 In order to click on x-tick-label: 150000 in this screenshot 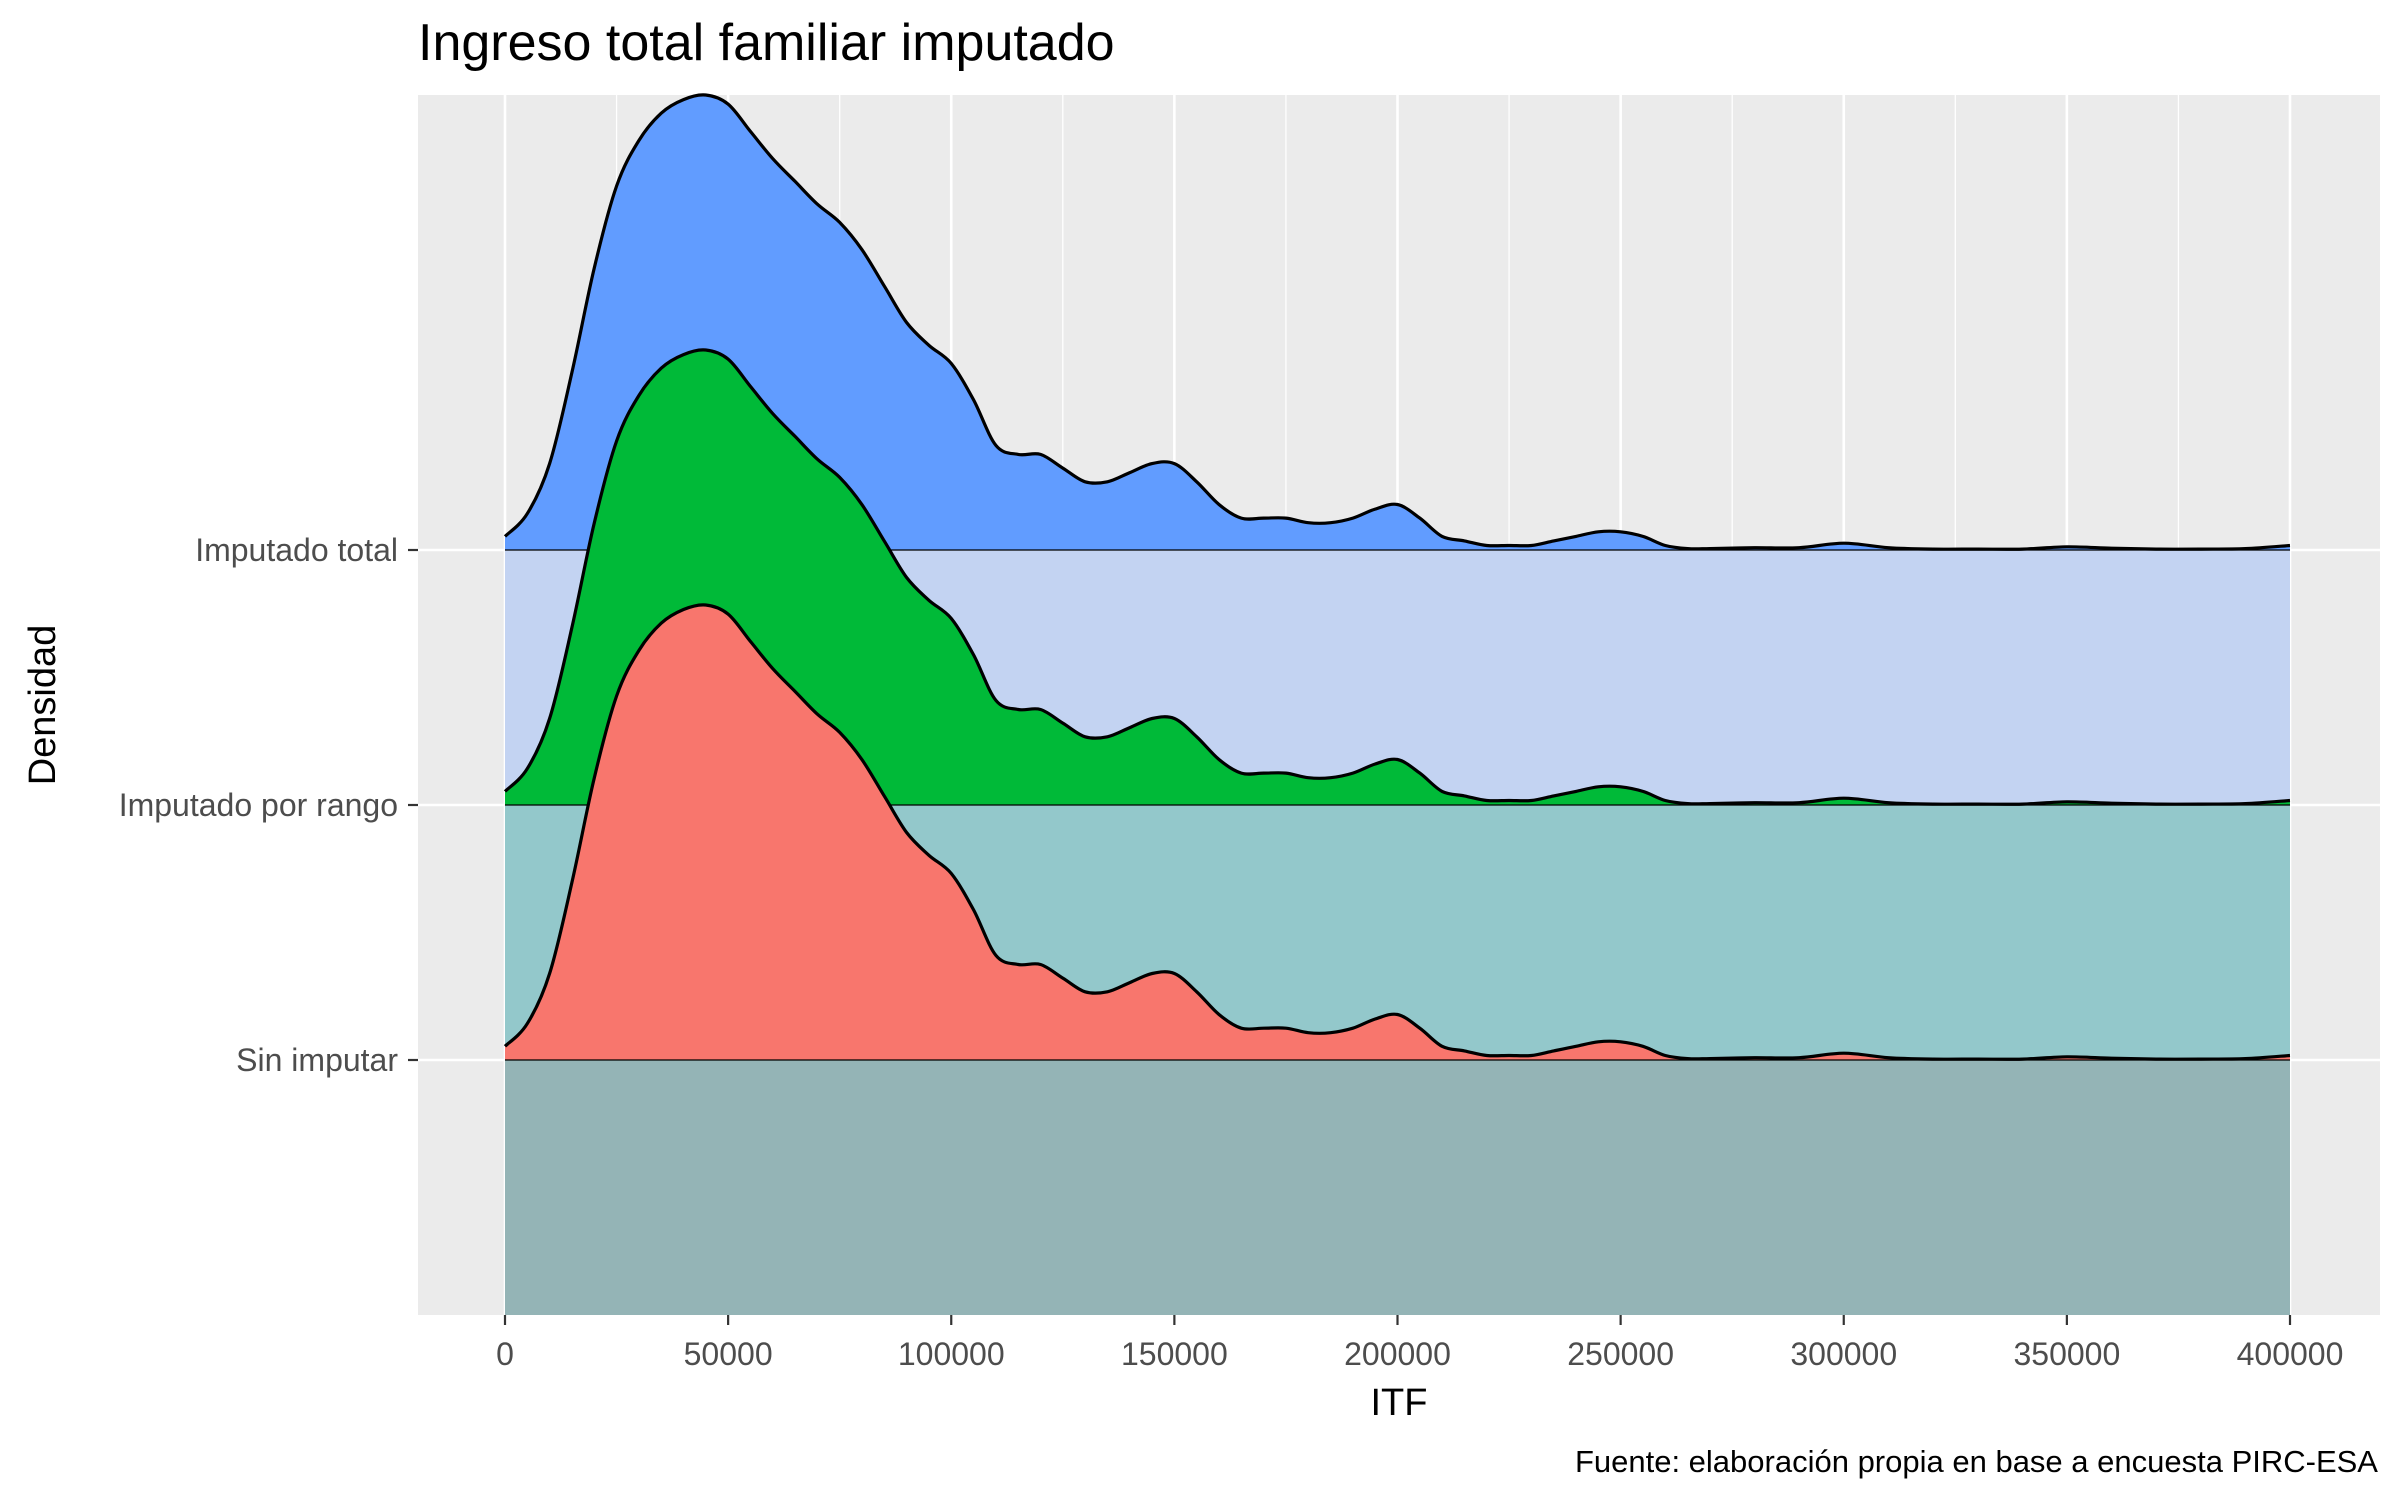, I will do `click(1174, 1354)`.